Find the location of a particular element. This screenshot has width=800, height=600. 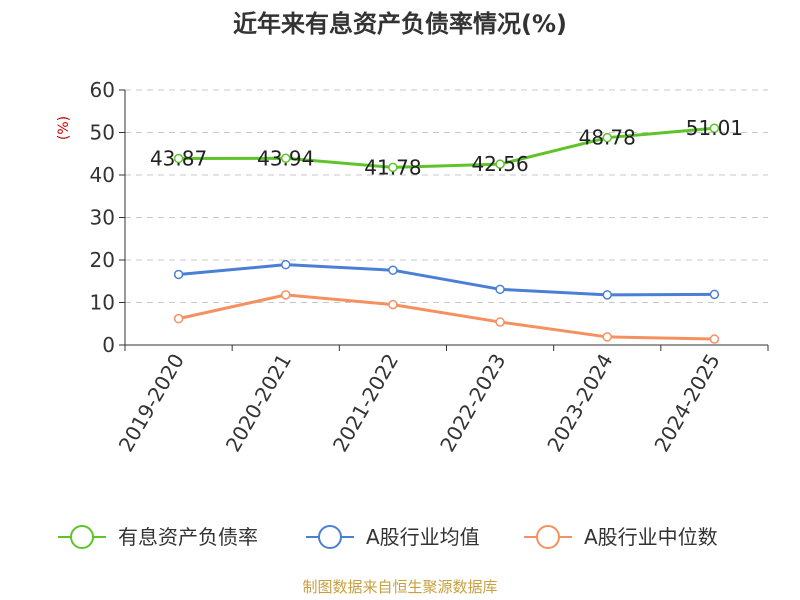

x-tick-label: 2020-2021 is located at coordinates (258, 403).